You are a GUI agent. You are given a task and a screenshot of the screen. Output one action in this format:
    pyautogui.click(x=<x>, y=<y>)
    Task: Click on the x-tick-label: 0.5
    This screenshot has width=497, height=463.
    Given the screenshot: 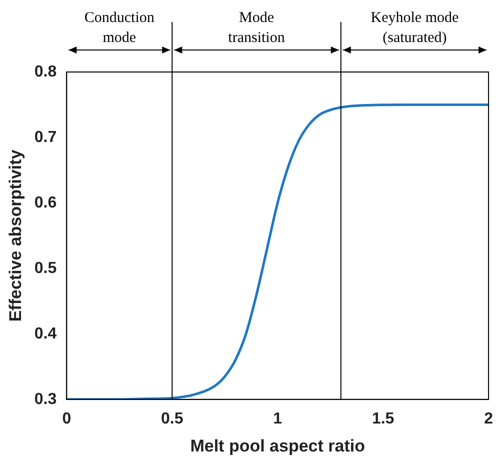 What is the action you would take?
    pyautogui.click(x=172, y=419)
    